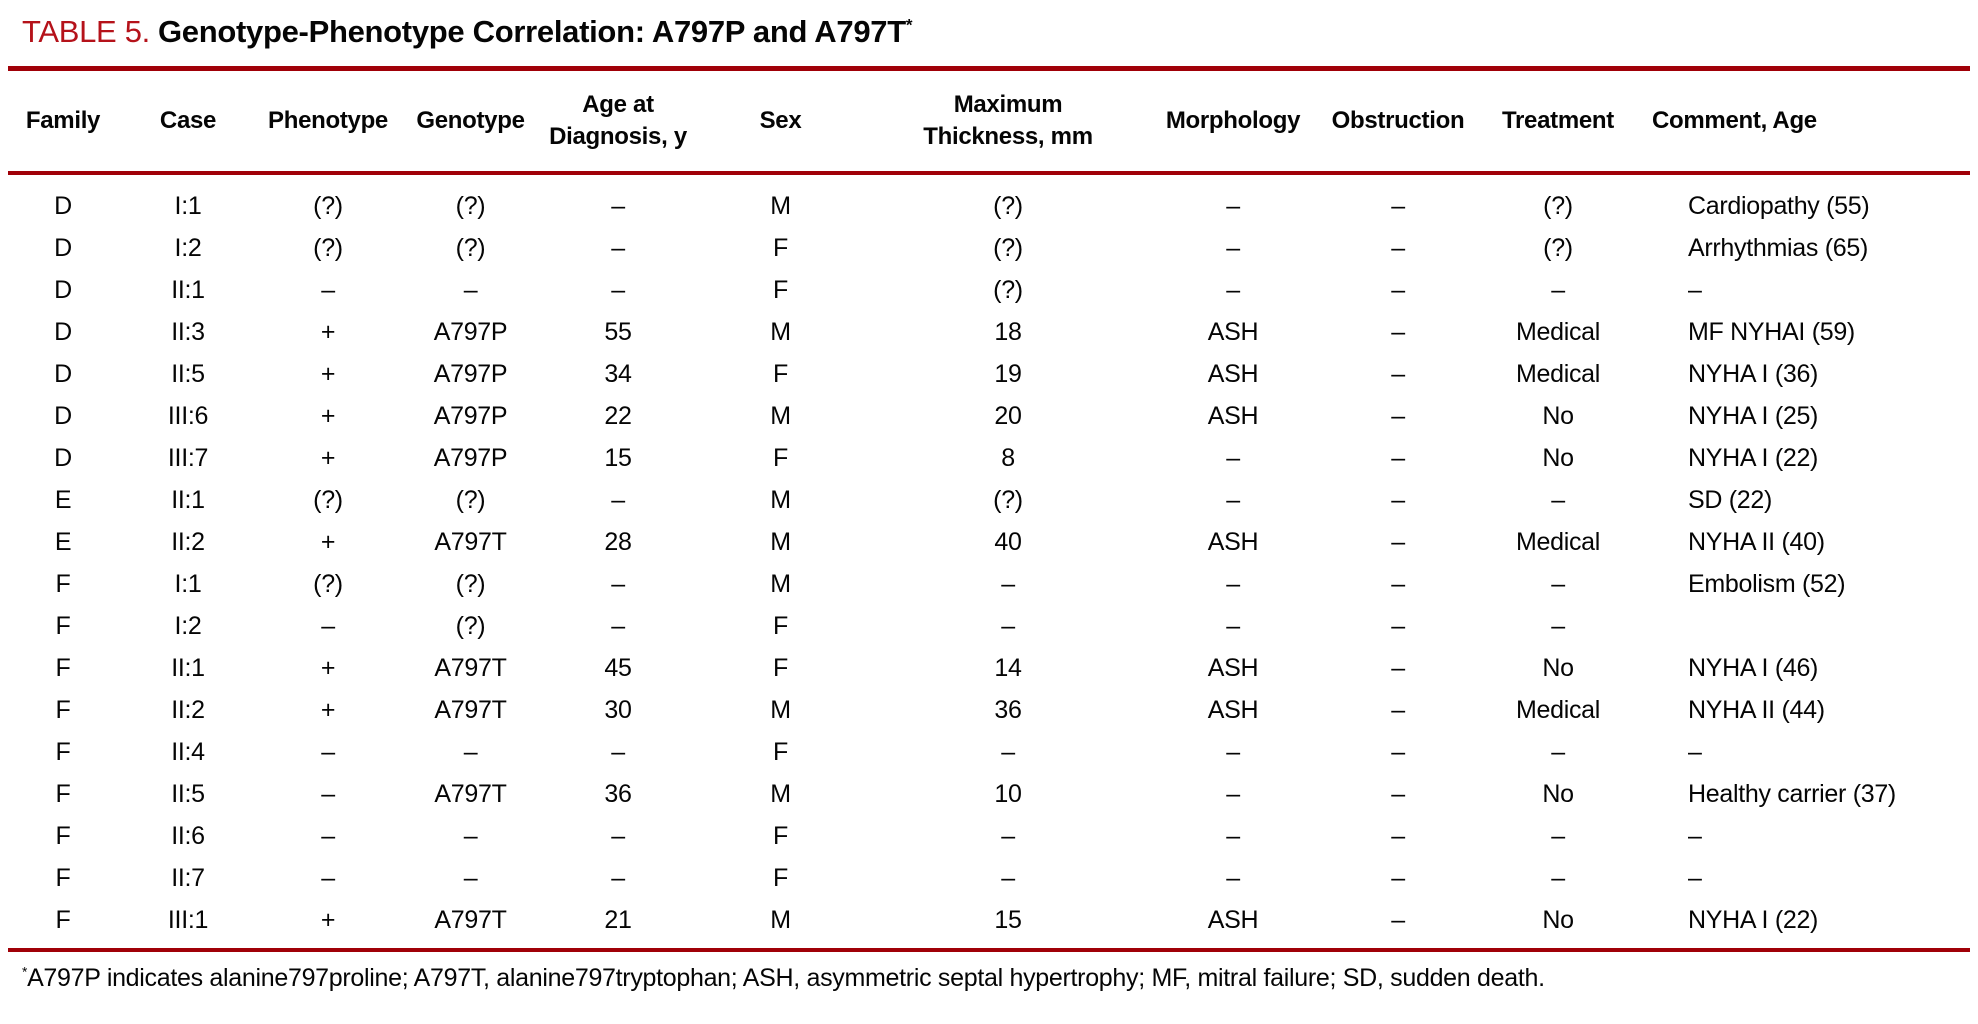  What do you see at coordinates (1558, 458) in the screenshot?
I see `cell-treatment: No` at bounding box center [1558, 458].